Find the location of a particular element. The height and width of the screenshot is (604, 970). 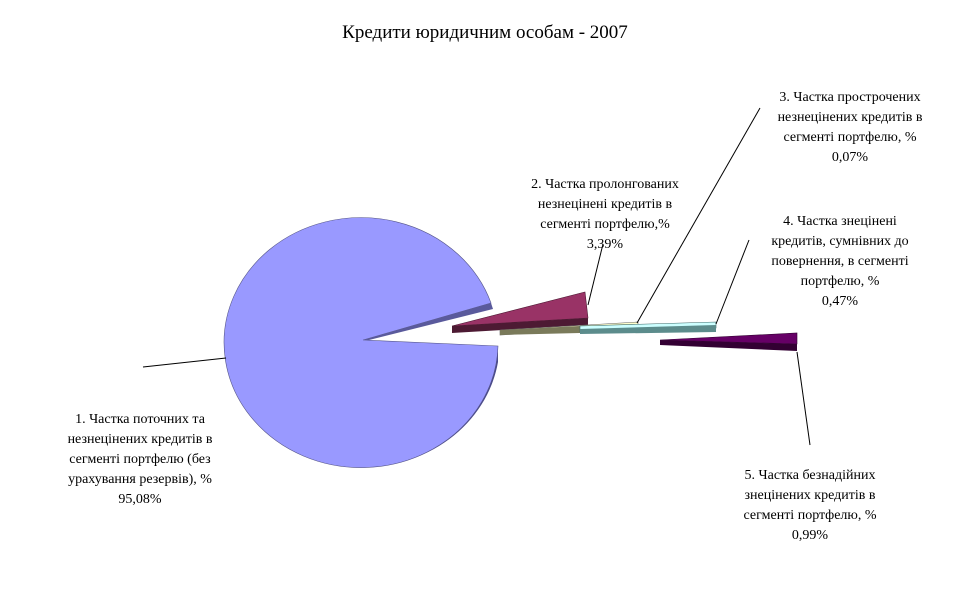

slice-5-side is located at coordinates (728, 345).